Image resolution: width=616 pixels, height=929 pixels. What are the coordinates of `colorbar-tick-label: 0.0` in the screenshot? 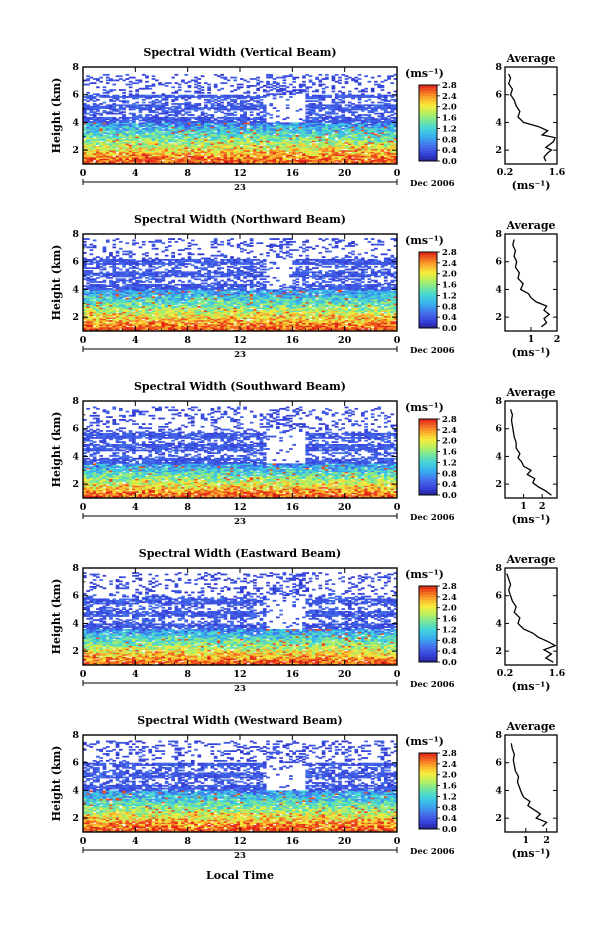 It's located at (449, 830).